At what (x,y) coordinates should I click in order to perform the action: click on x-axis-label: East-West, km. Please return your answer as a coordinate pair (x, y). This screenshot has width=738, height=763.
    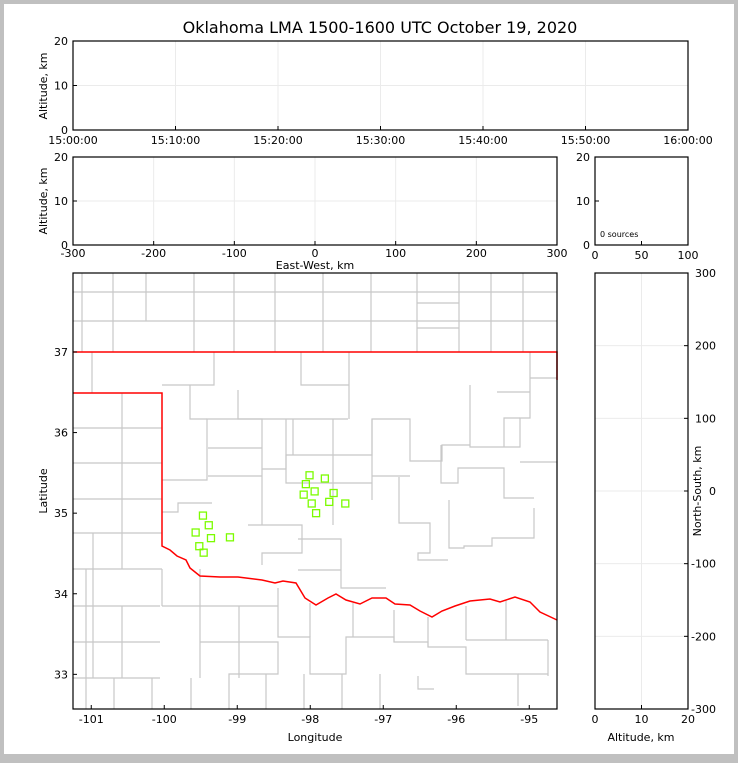
    Looking at the image, I should click on (315, 265).